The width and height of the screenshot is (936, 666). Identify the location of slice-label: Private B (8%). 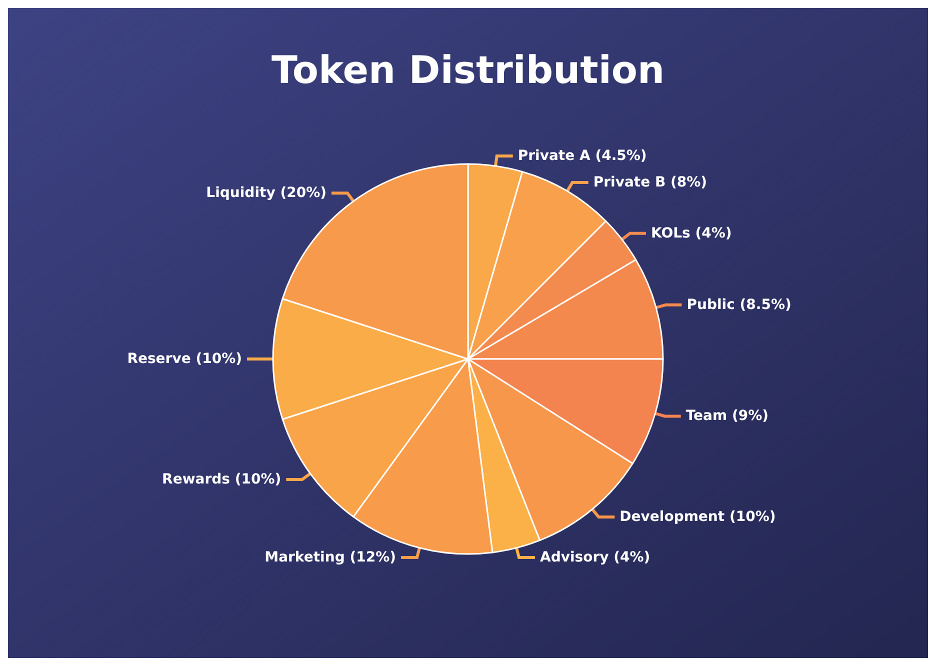
(650, 182).